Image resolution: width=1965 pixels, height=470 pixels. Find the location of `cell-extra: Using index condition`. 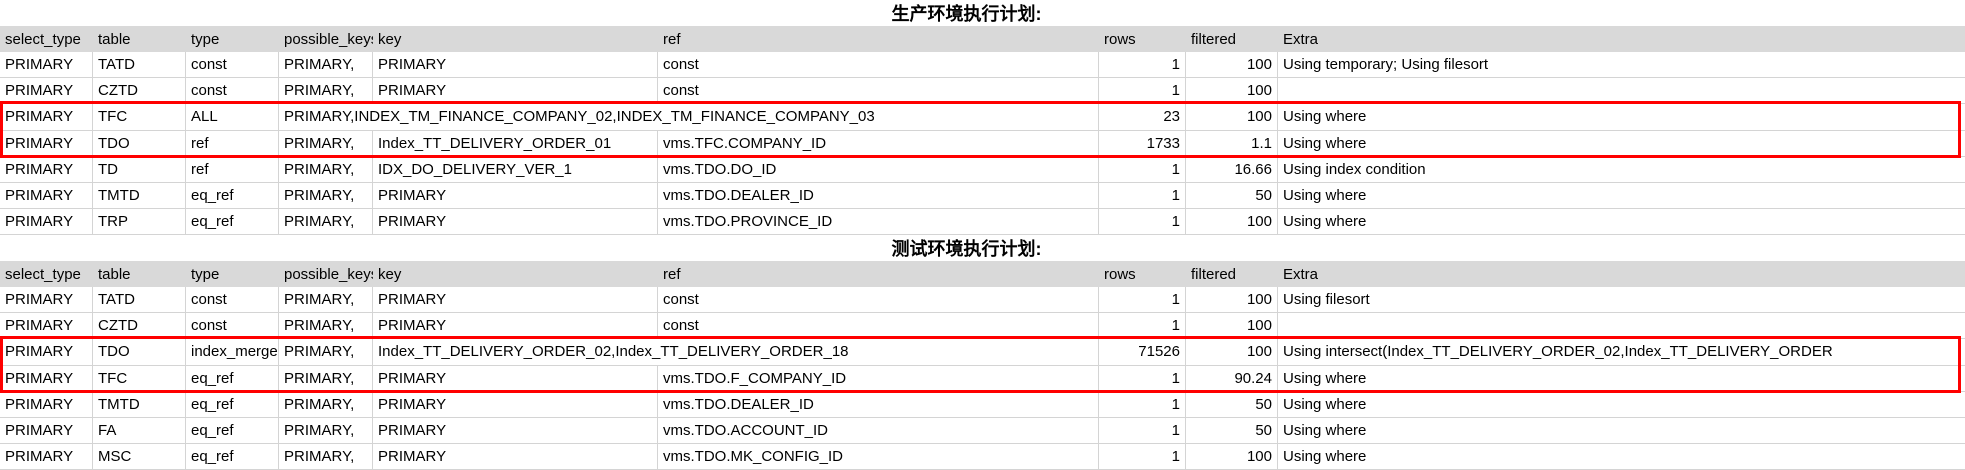

cell-extra: Using index condition is located at coordinates (1621, 170).